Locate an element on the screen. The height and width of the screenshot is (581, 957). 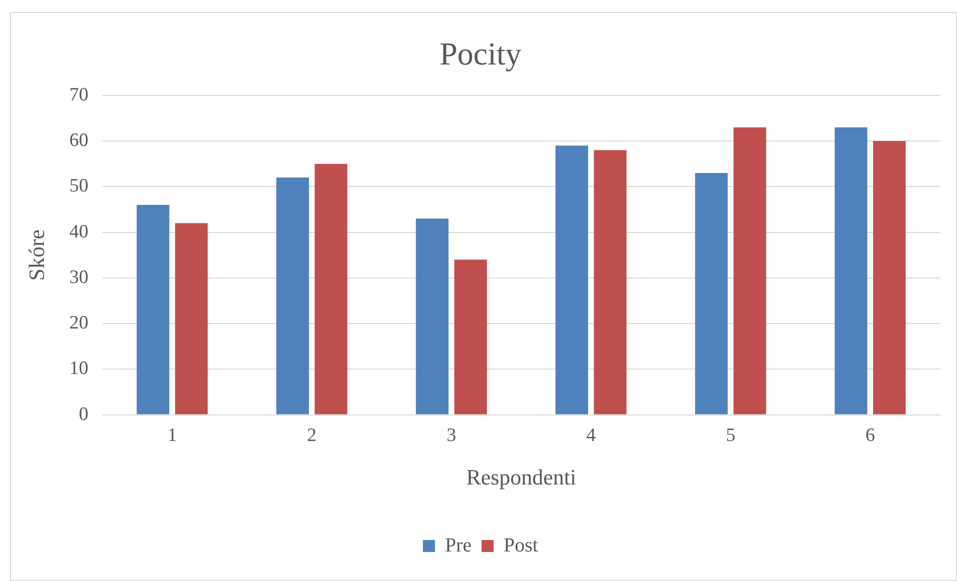
y-tick-label: 10 is located at coordinates (78, 369).